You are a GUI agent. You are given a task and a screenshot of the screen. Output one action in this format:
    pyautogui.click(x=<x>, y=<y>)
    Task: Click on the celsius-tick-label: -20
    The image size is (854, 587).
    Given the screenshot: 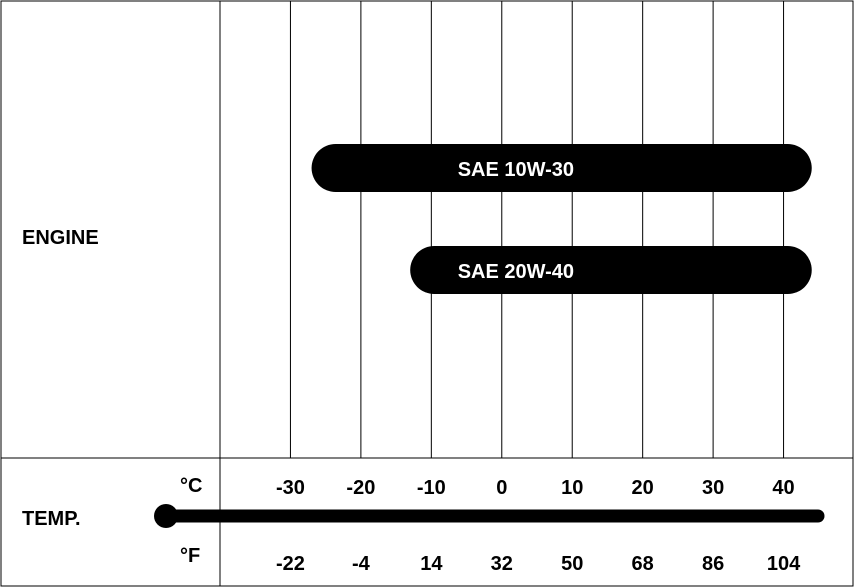 What is the action you would take?
    pyautogui.click(x=360, y=488)
    